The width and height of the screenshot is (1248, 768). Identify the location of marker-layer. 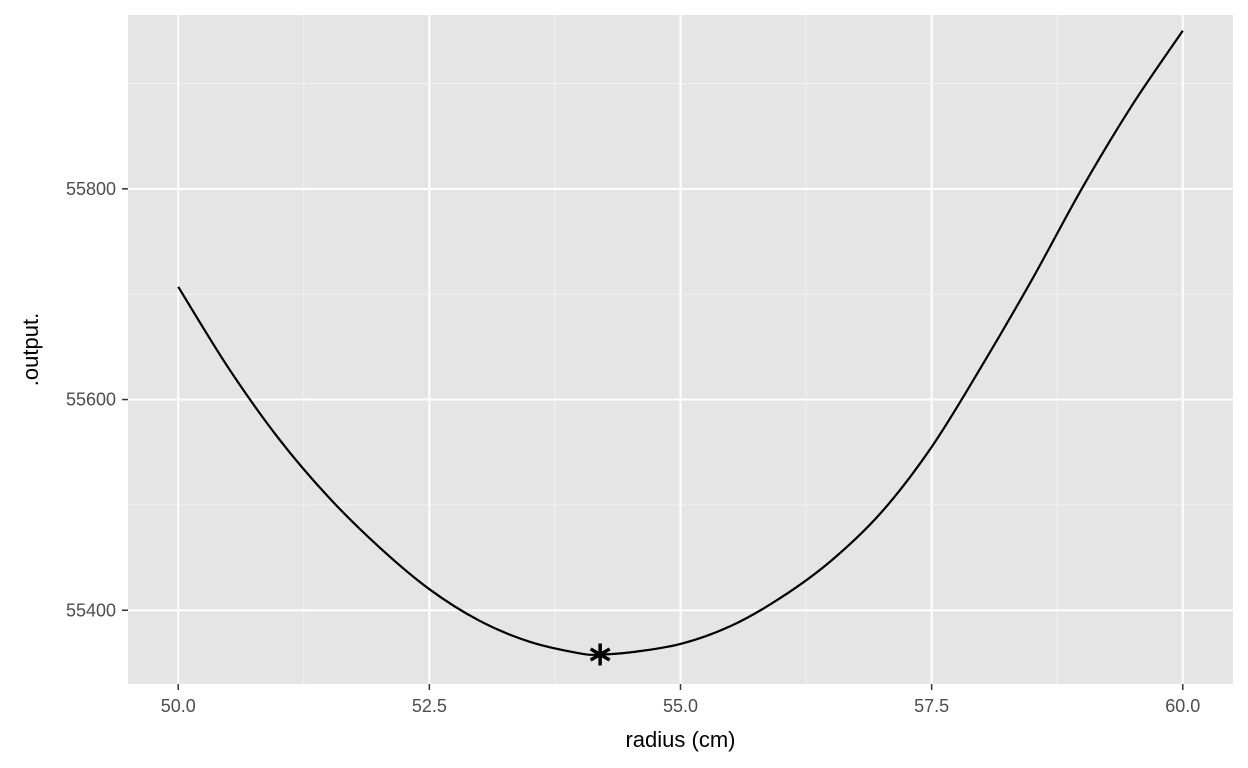
(600, 654).